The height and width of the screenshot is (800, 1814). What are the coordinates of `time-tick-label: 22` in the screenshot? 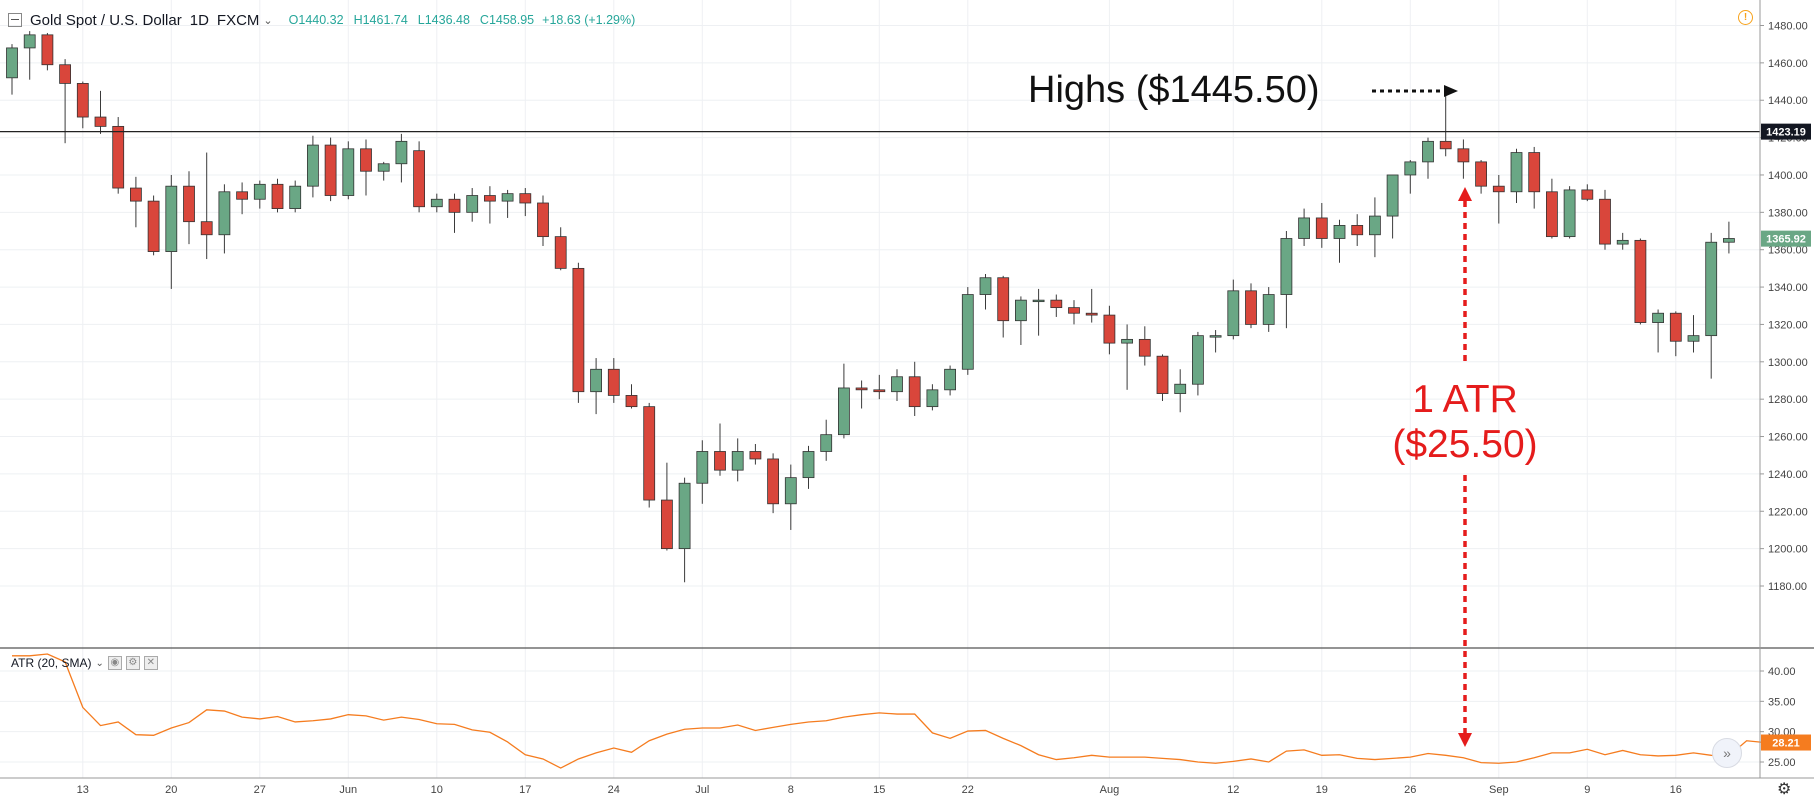 It's located at (968, 790).